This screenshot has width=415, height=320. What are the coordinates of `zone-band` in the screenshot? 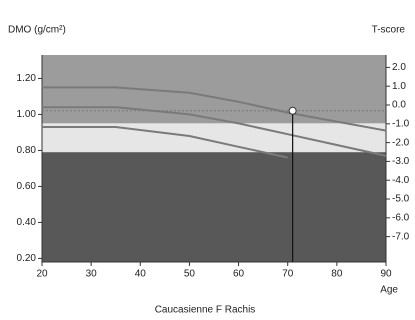 It's located at (214, 138).